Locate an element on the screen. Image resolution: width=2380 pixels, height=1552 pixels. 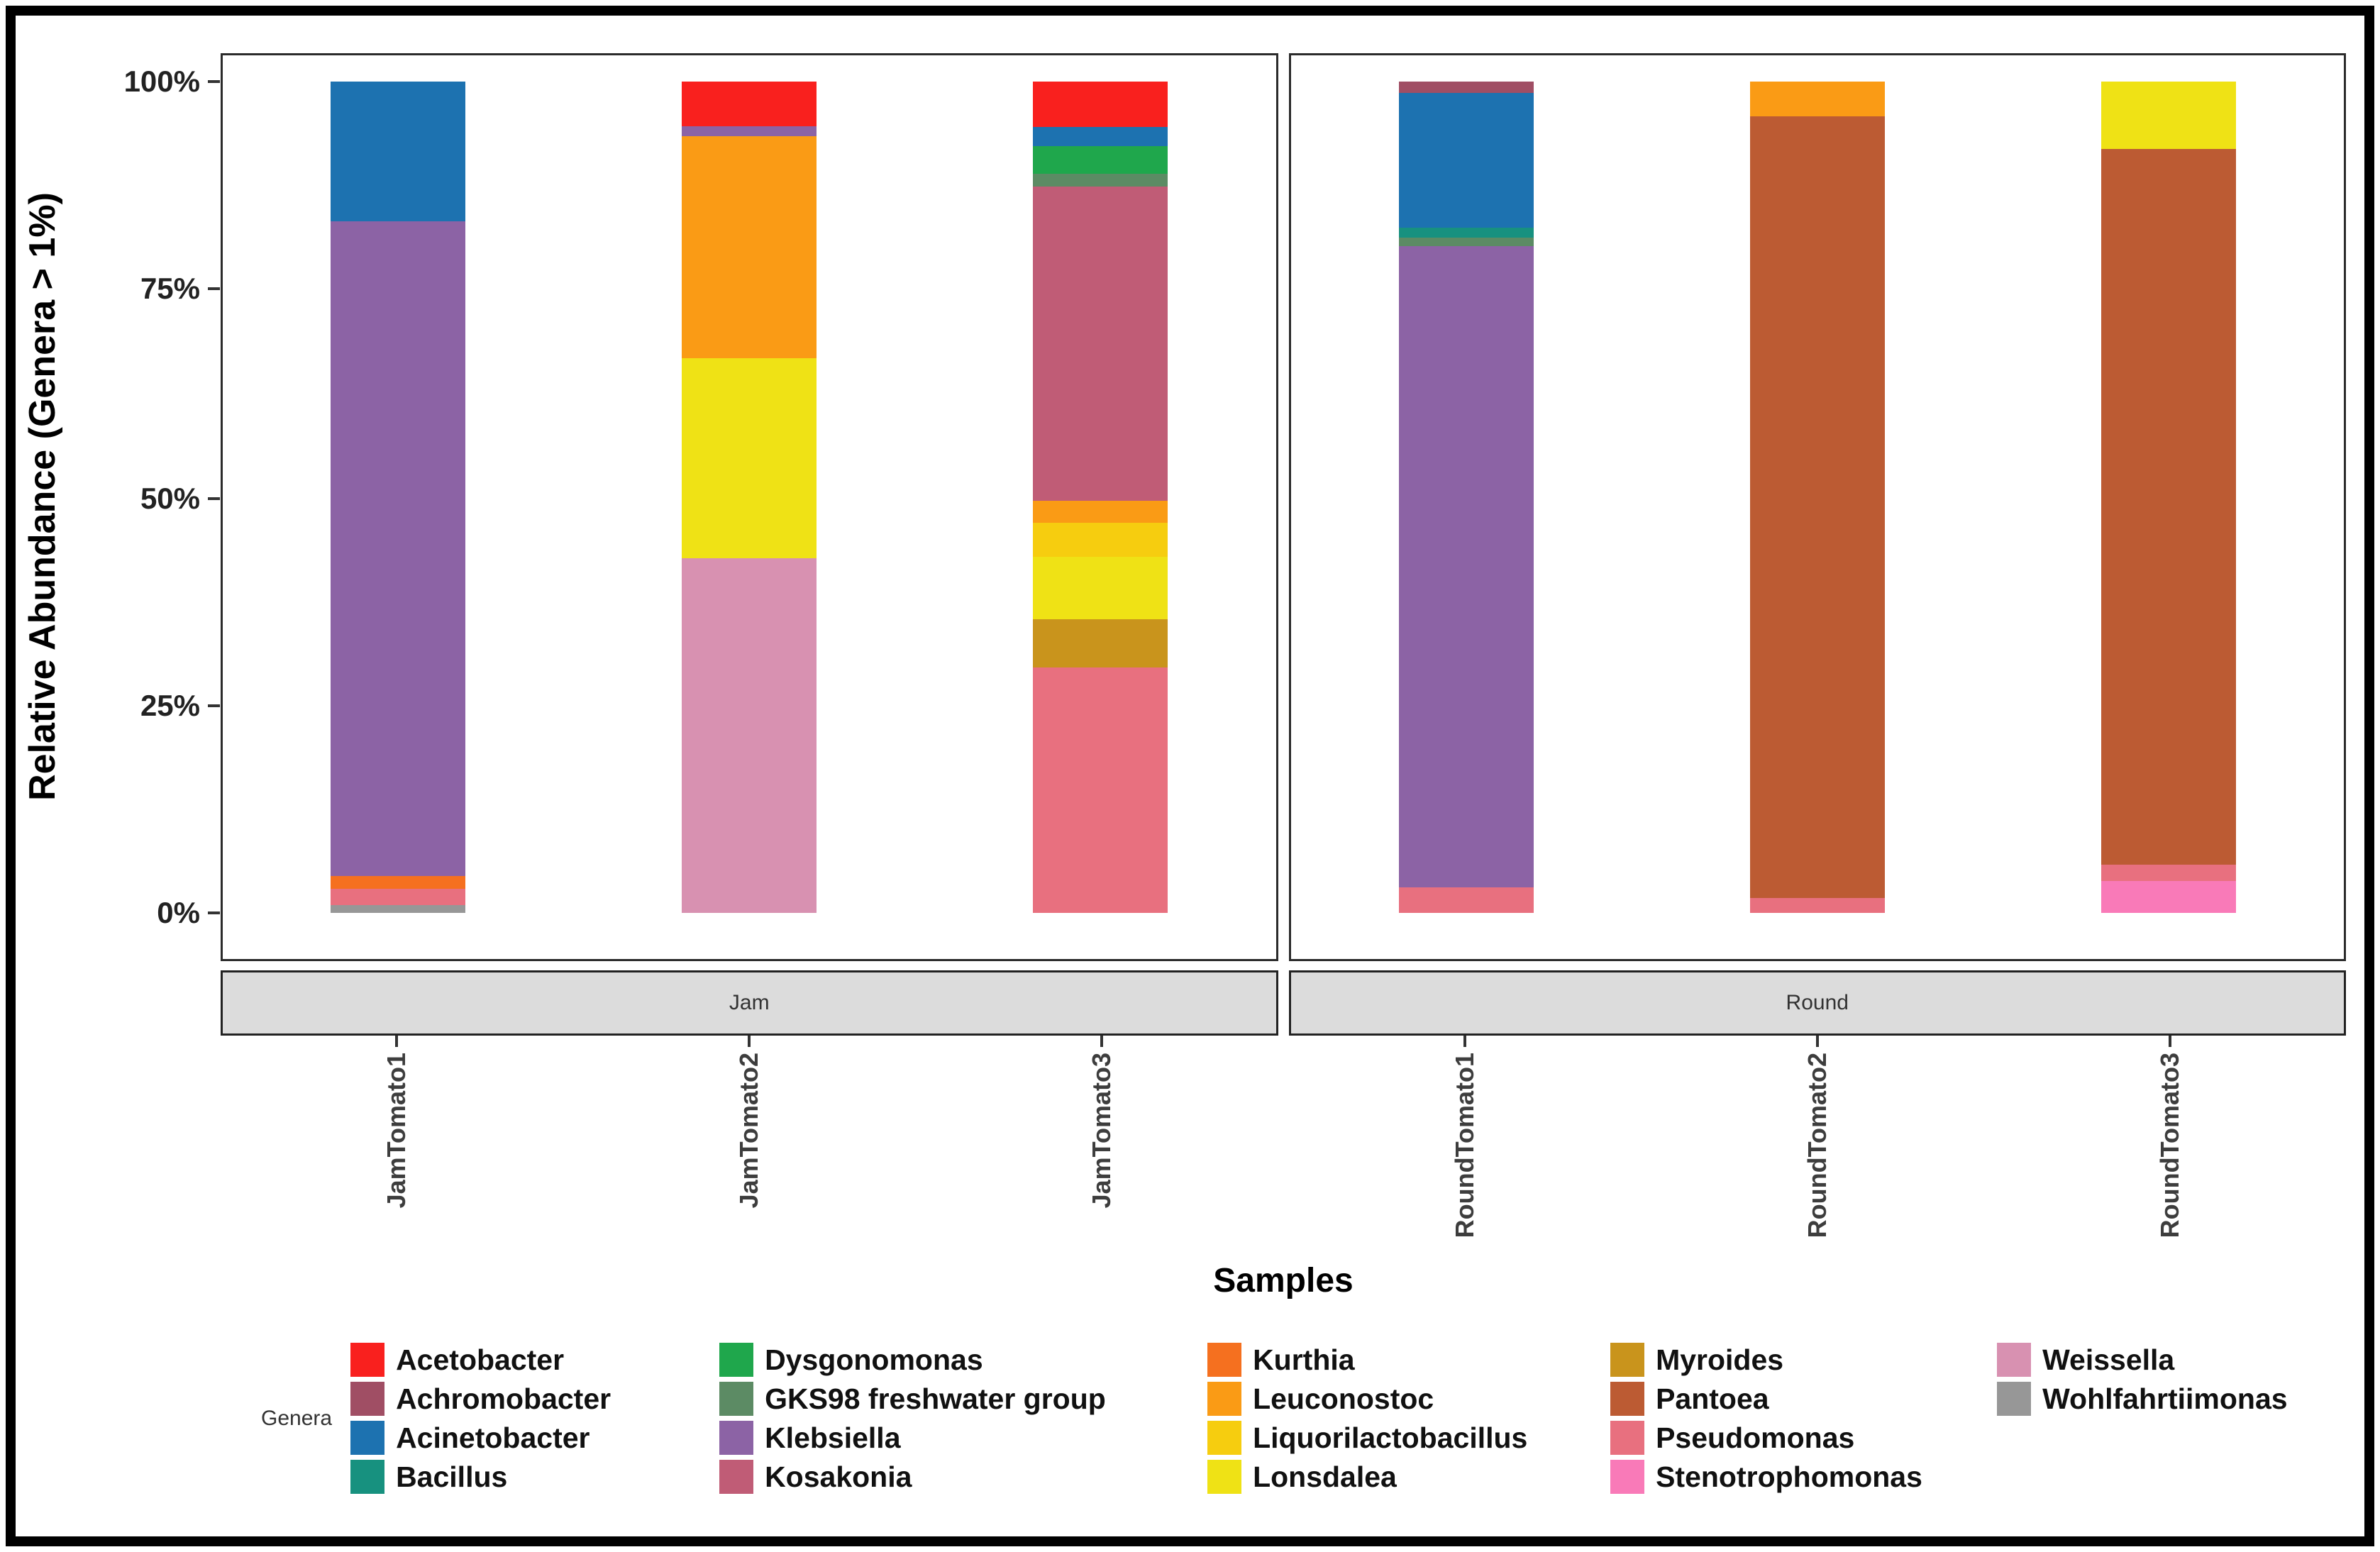
legend-item-label: Kurthia is located at coordinates (1304, 1359).